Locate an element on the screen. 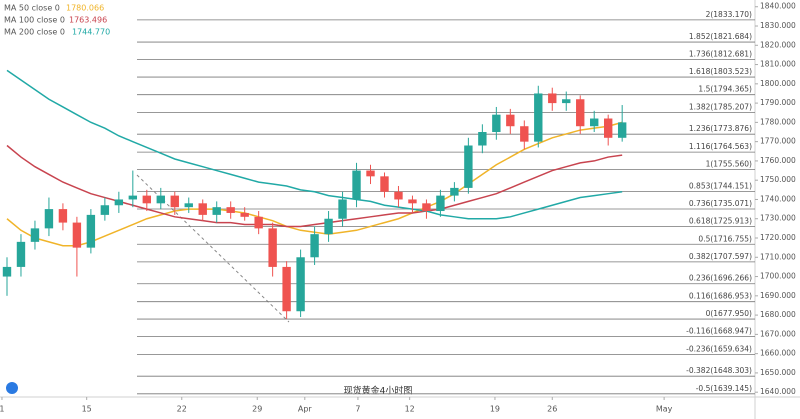  y-tick-label: 1840.000 is located at coordinates (778, 6).